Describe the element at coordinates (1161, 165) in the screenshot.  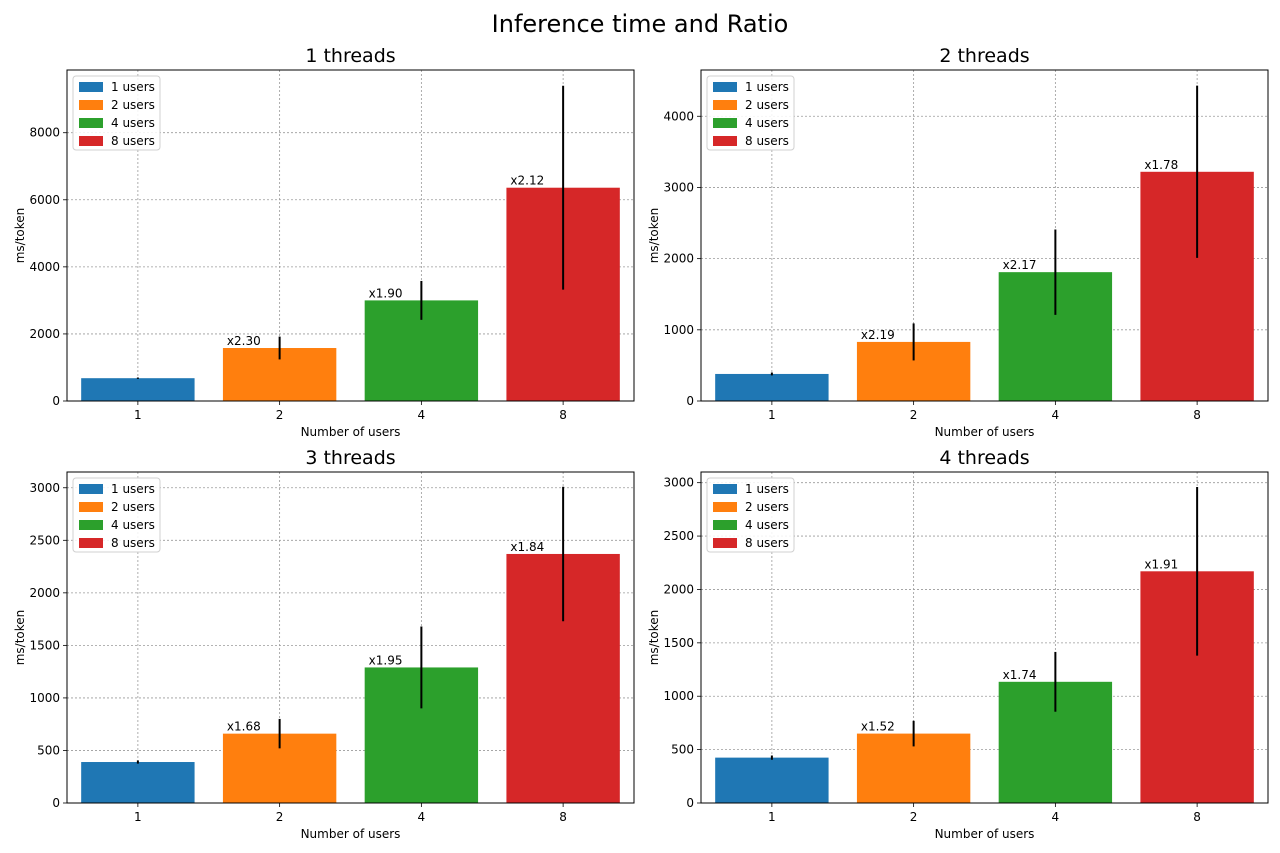
I see `ratio-label-8-users: x1.78` at that location.